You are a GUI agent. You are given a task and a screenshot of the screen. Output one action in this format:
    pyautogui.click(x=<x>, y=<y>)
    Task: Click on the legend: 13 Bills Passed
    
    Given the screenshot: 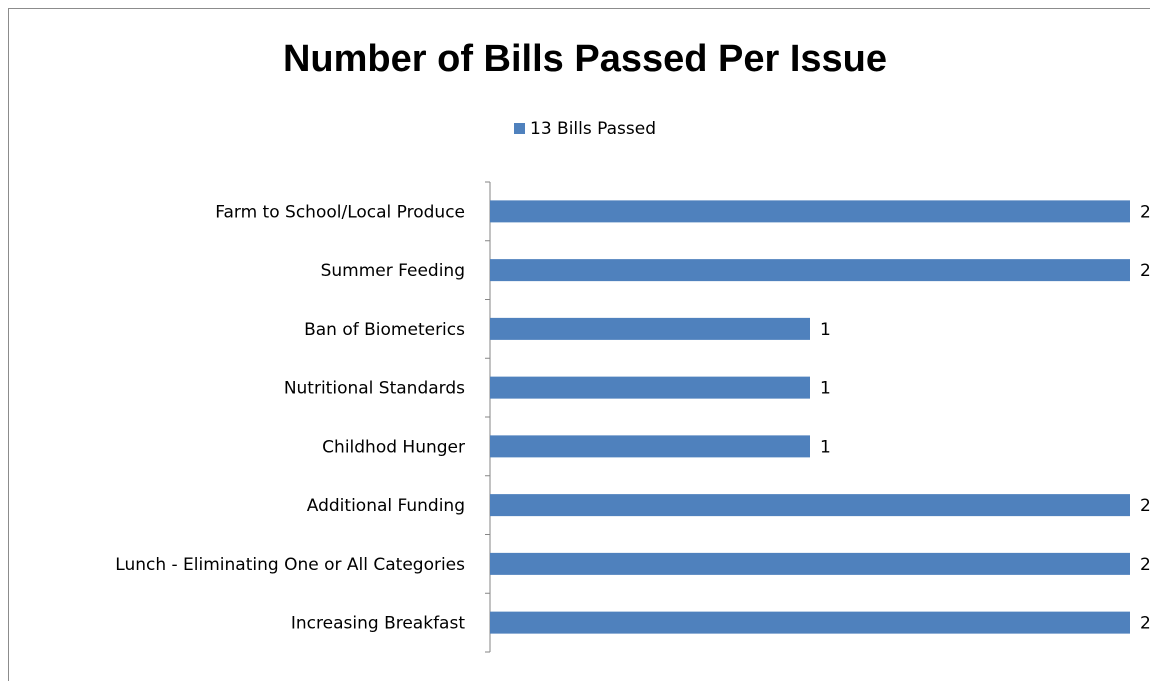 What is the action you would take?
    pyautogui.click(x=575, y=129)
    